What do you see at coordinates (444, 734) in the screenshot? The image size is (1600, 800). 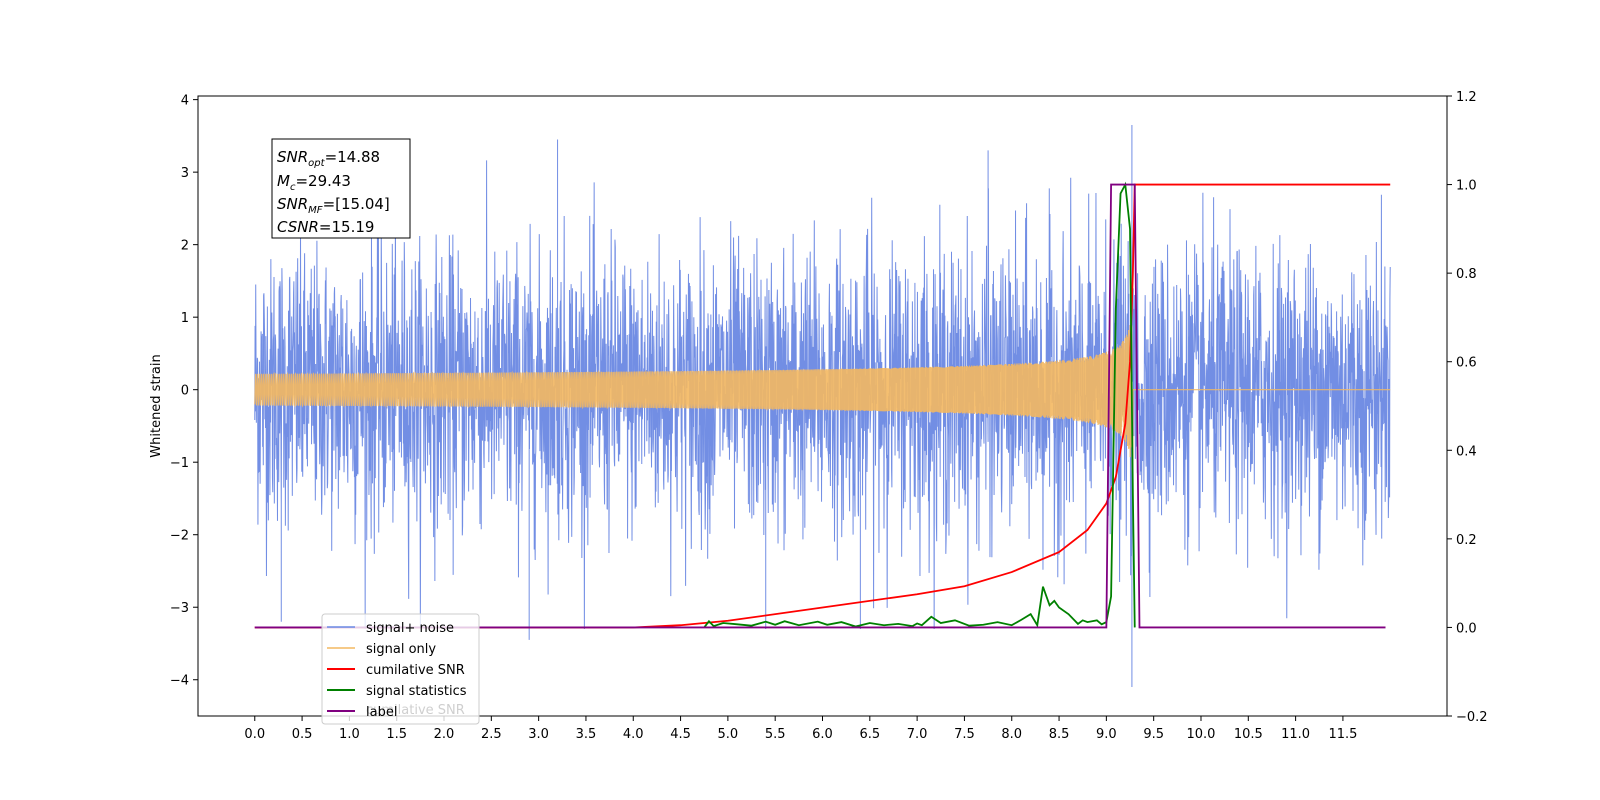 I see `x-tick-label: 2.0` at bounding box center [444, 734].